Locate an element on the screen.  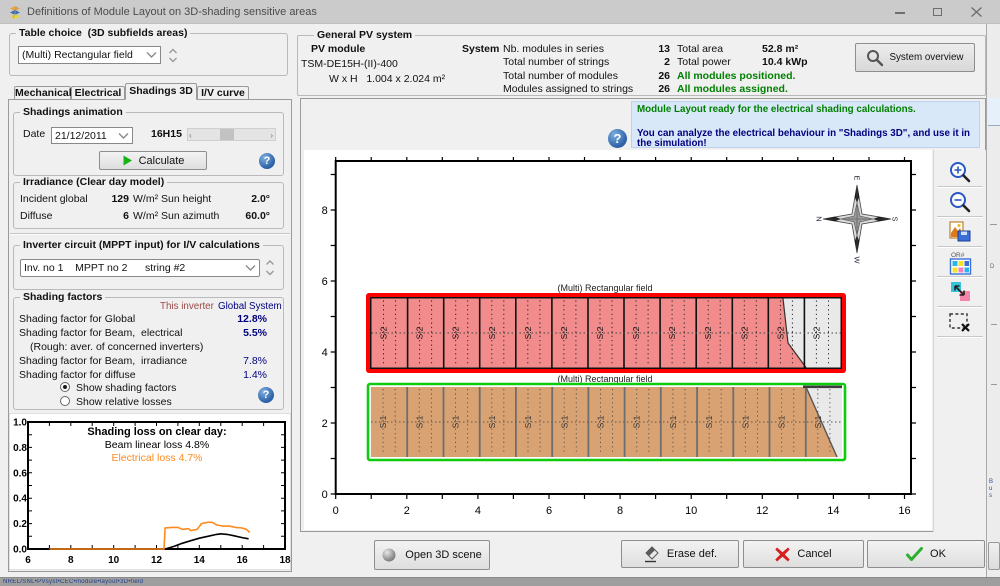
svg-text: 0.8 is located at coordinates (20, 448).